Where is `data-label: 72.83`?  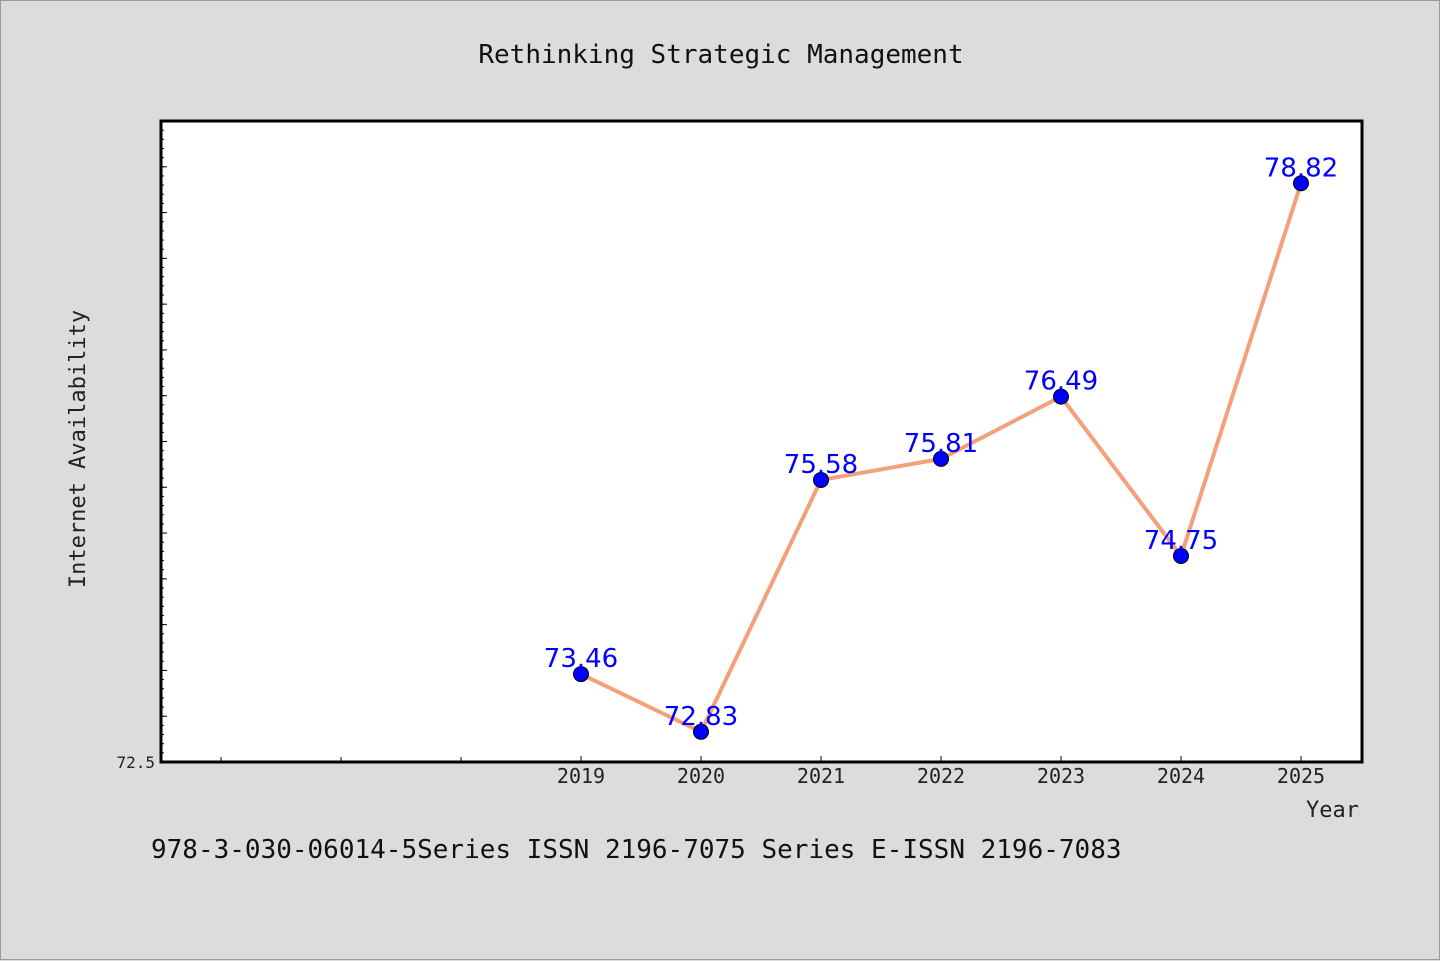 data-label: 72.83 is located at coordinates (701, 717).